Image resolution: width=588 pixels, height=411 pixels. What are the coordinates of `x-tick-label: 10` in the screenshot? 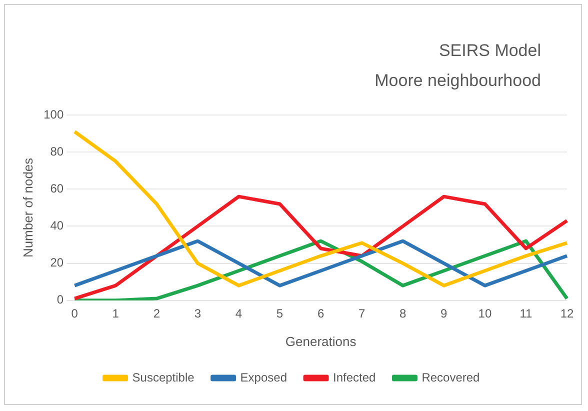 It's located at (485, 313).